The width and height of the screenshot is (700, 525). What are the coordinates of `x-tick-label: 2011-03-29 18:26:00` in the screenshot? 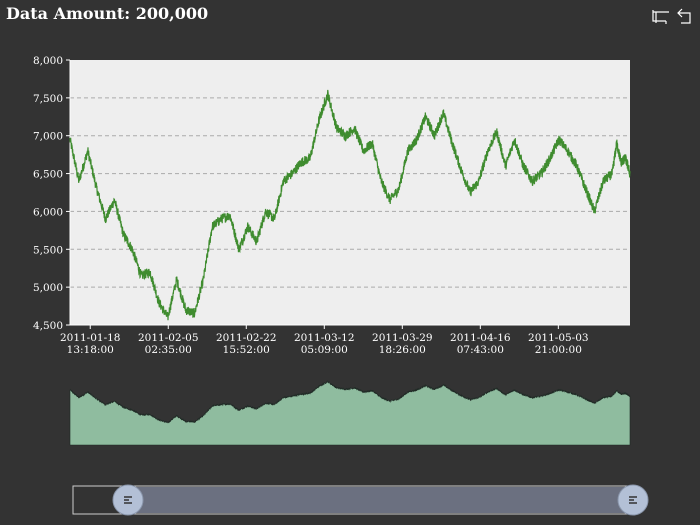 It's located at (402, 344).